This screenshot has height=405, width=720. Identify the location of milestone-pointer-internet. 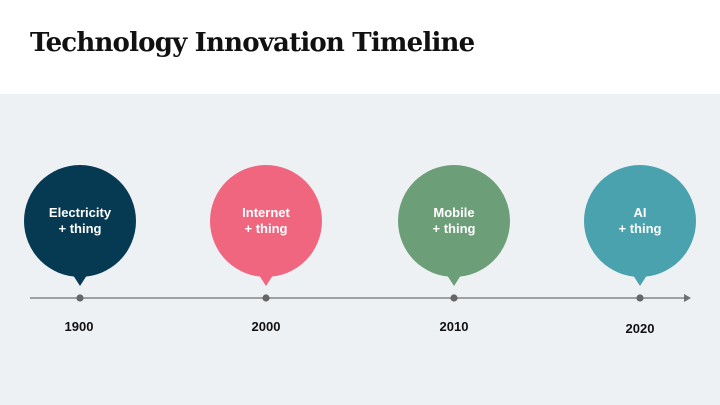
(266, 279).